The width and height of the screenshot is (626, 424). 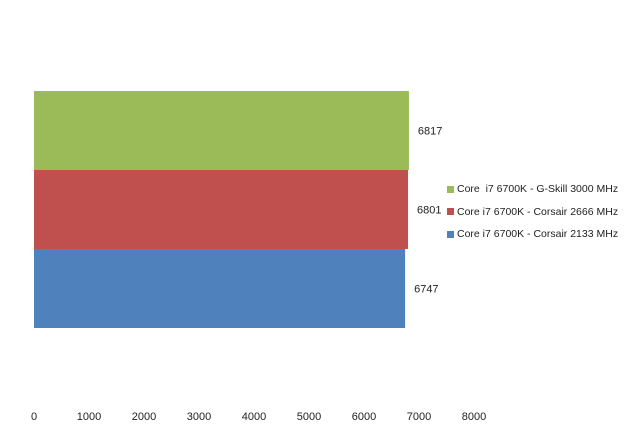 What do you see at coordinates (309, 417) in the screenshot?
I see `x-tick-label: 5000` at bounding box center [309, 417].